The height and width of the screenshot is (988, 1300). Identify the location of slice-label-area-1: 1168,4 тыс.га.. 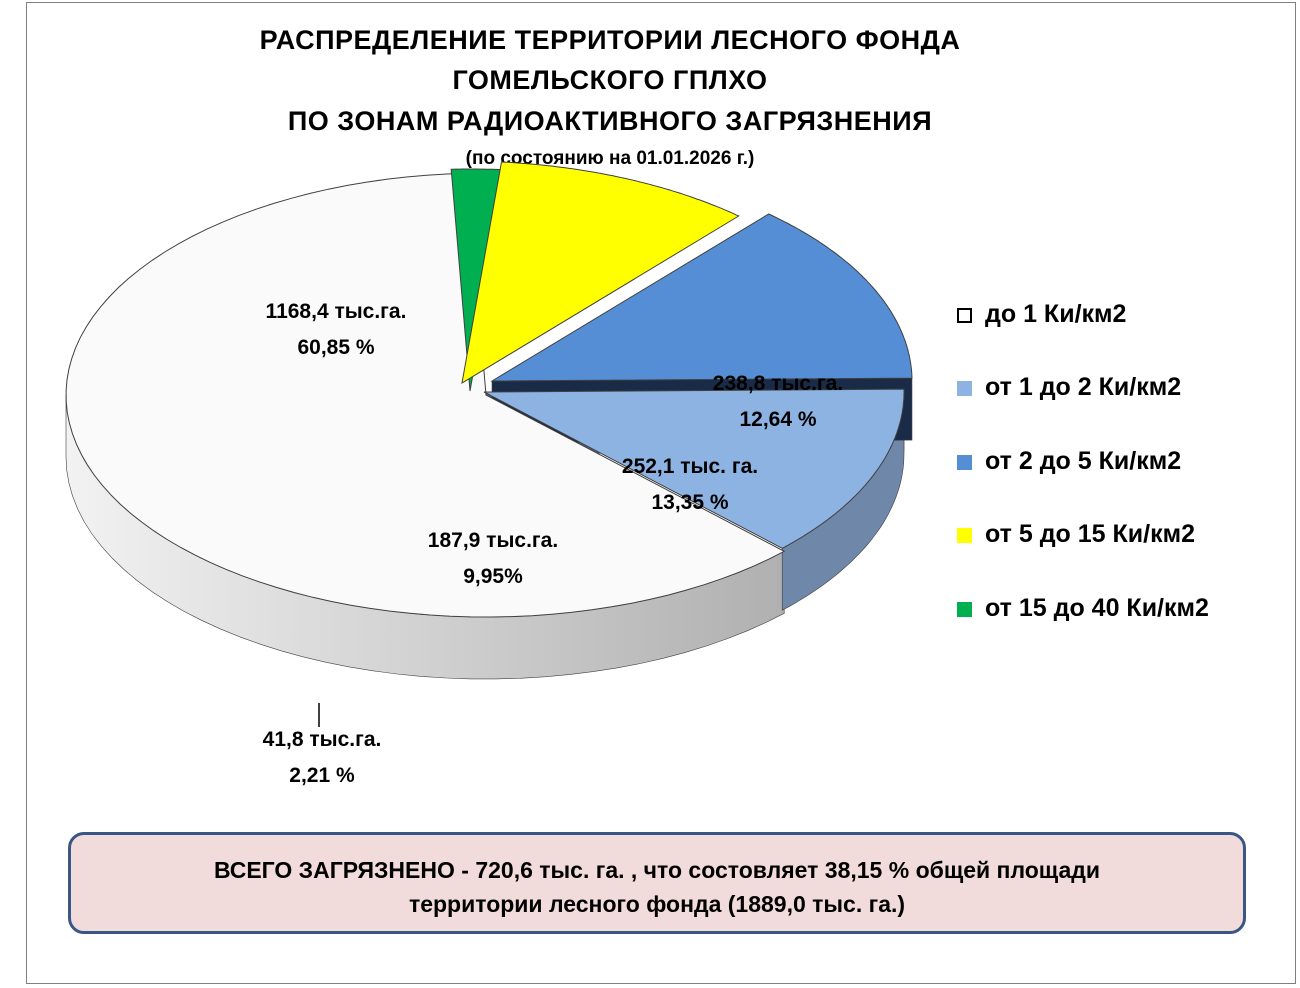
(336, 311).